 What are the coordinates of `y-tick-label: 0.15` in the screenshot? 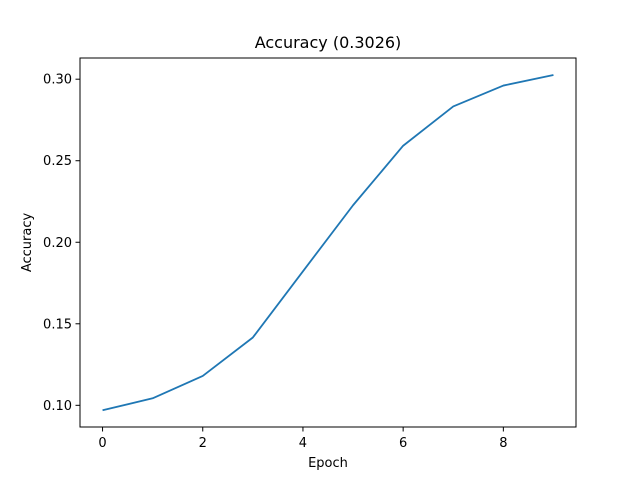 It's located at (57, 324).